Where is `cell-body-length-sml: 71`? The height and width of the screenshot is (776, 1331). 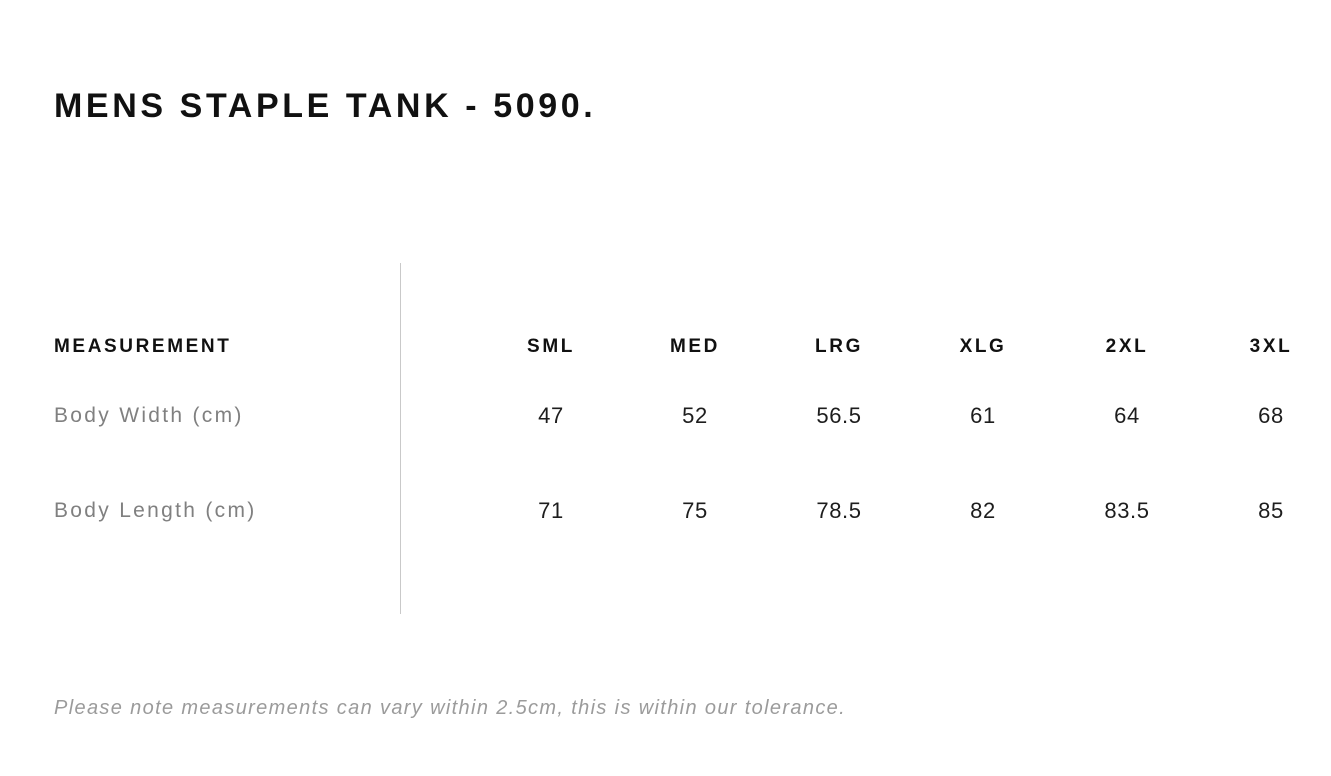
cell-body-length-sml: 71 is located at coordinates (551, 510).